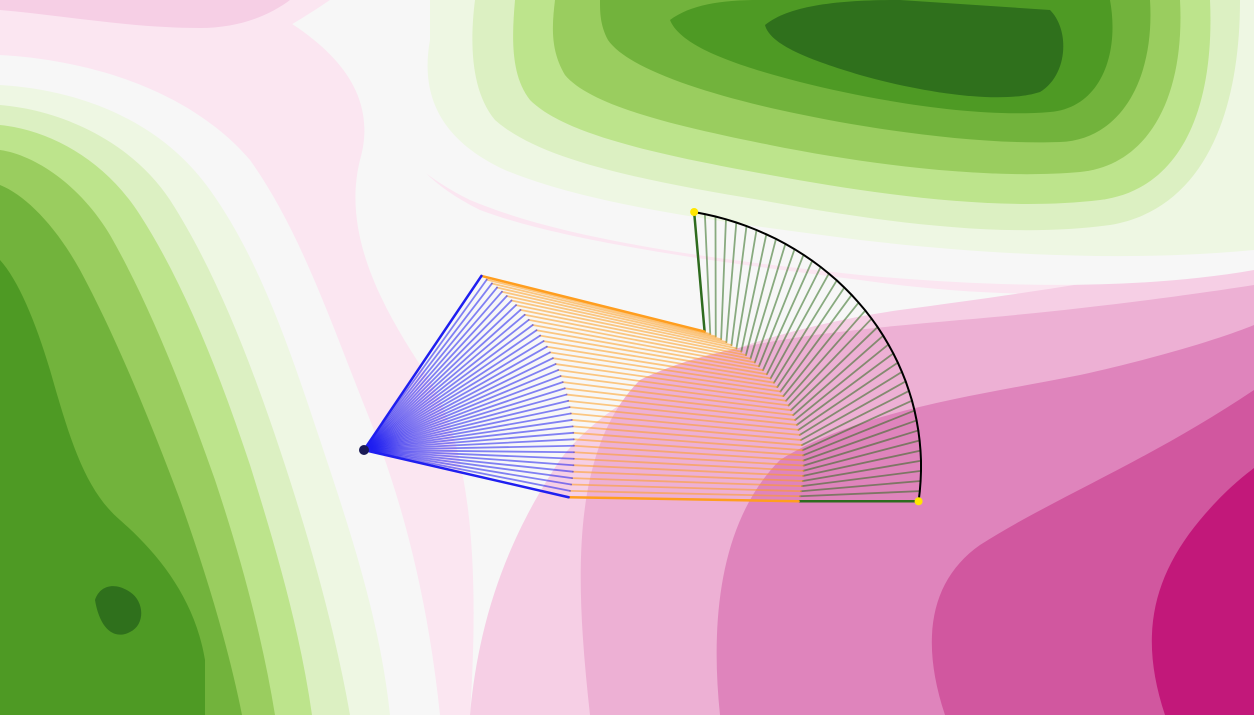  Describe the element at coordinates (918, 501) in the screenshot. I see `final-end-effector-marker` at that location.